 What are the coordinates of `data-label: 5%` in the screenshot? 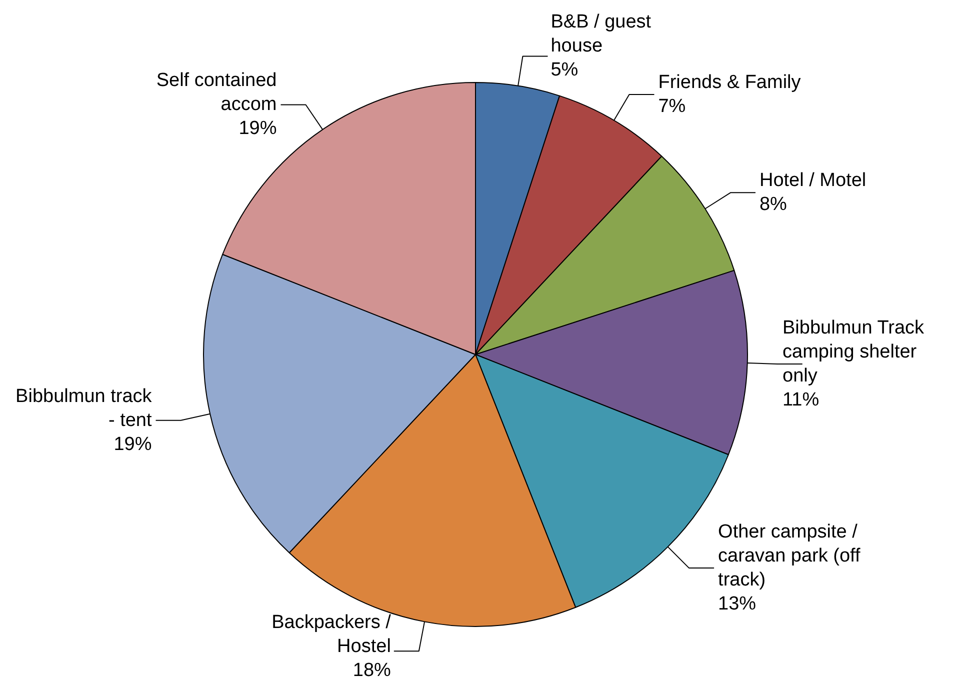 It's located at (564, 70).